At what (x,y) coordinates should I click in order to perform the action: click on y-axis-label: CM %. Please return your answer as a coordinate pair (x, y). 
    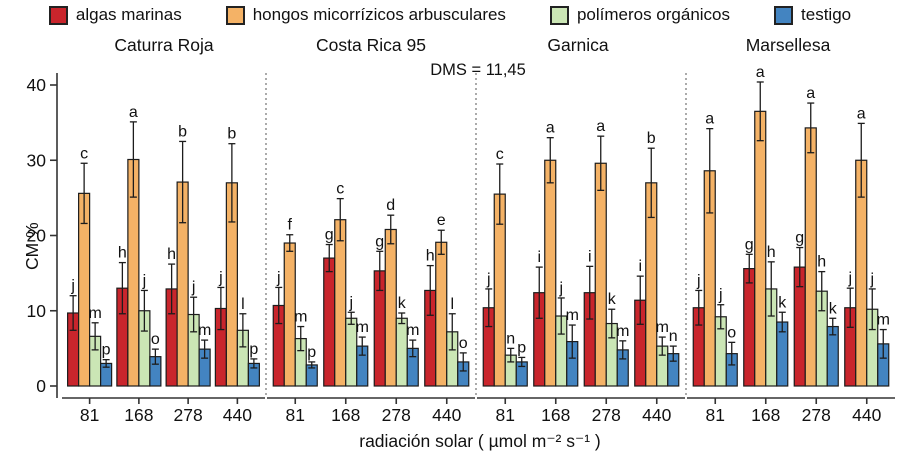
    Looking at the image, I should click on (32, 246).